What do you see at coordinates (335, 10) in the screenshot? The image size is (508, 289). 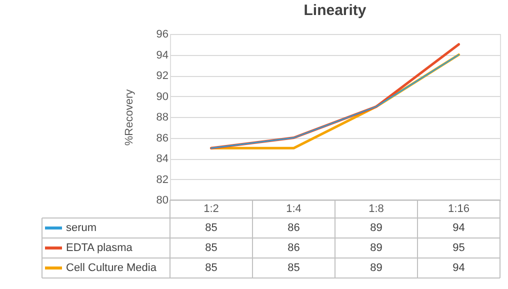 I see `chart-title: Linearity` at bounding box center [335, 10].